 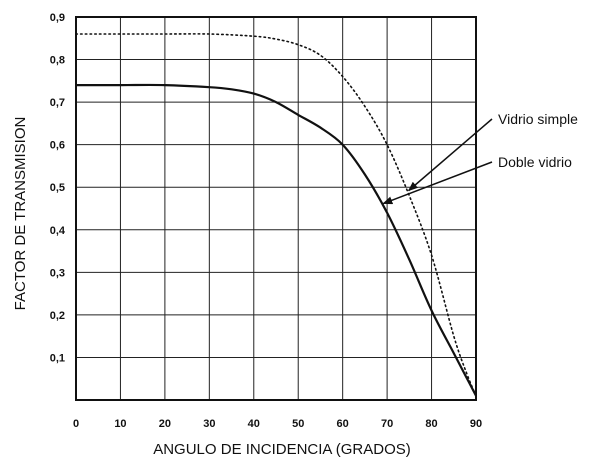 What do you see at coordinates (76, 424) in the screenshot?
I see `x-tick-label: 0` at bounding box center [76, 424].